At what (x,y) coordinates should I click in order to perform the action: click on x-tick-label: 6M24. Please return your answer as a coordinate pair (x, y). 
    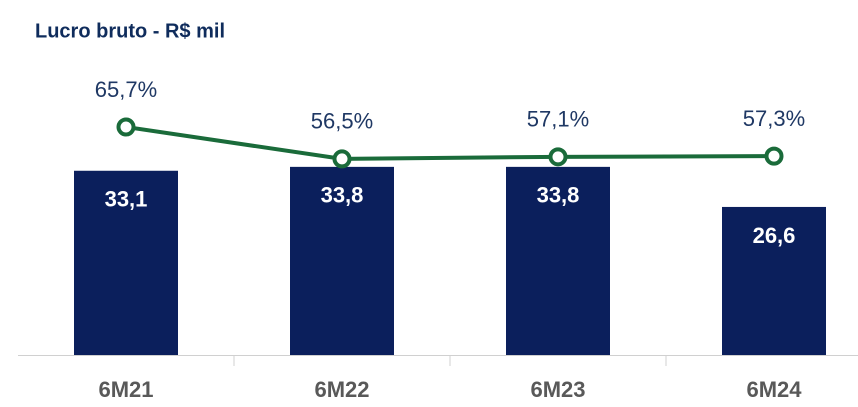
    Looking at the image, I should click on (774, 389).